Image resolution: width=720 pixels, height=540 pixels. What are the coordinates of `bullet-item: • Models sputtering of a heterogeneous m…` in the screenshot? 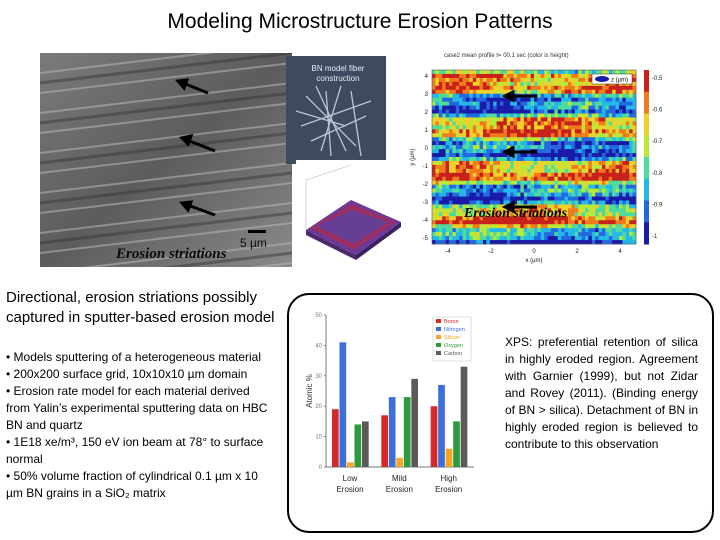 It's located at (134, 357).